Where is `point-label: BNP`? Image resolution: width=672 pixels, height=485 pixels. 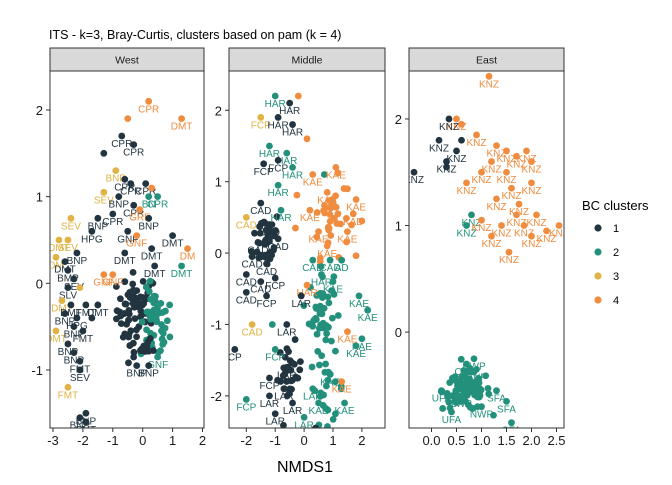
point-label: BNP is located at coordinates (77, 261).